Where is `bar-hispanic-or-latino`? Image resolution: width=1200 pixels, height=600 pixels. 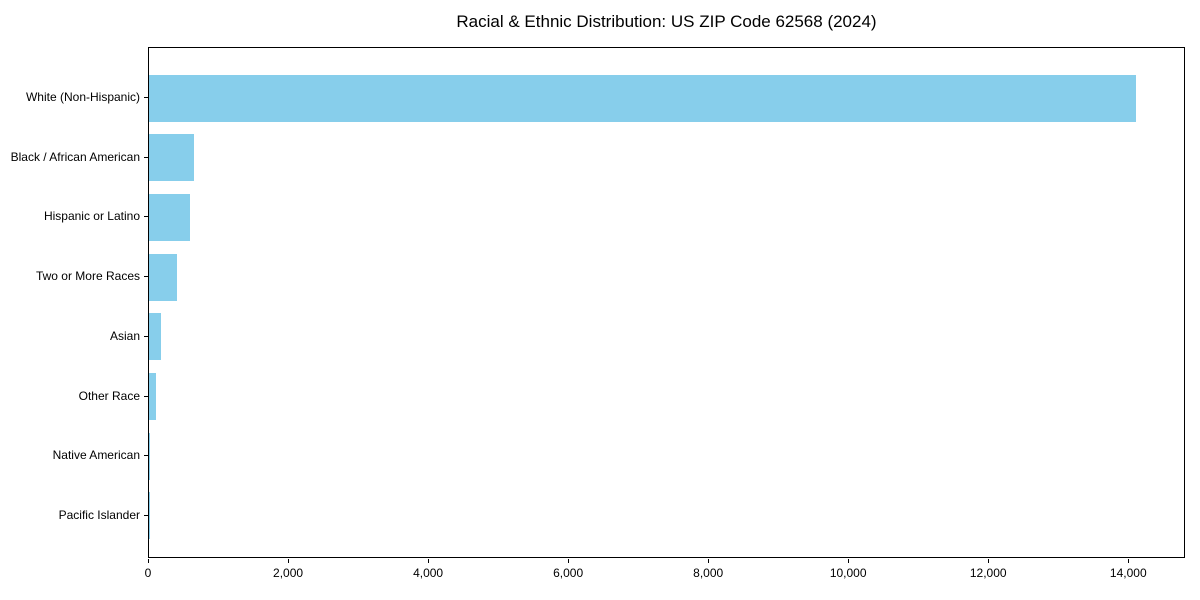 bar-hispanic-or-latino is located at coordinates (170, 217).